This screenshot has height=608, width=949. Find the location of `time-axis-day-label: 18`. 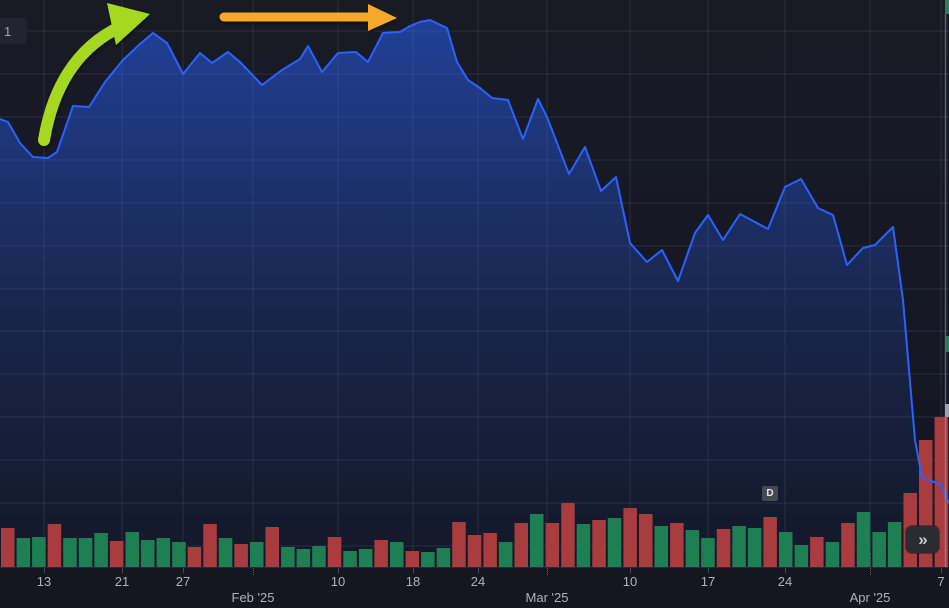

time-axis-day-label: 18 is located at coordinates (413, 581).